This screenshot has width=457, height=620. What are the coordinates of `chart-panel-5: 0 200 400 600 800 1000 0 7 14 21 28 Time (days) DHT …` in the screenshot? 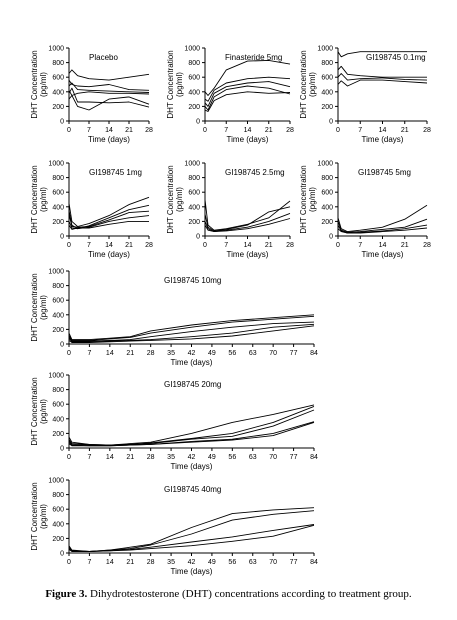 It's located at (365, 210).